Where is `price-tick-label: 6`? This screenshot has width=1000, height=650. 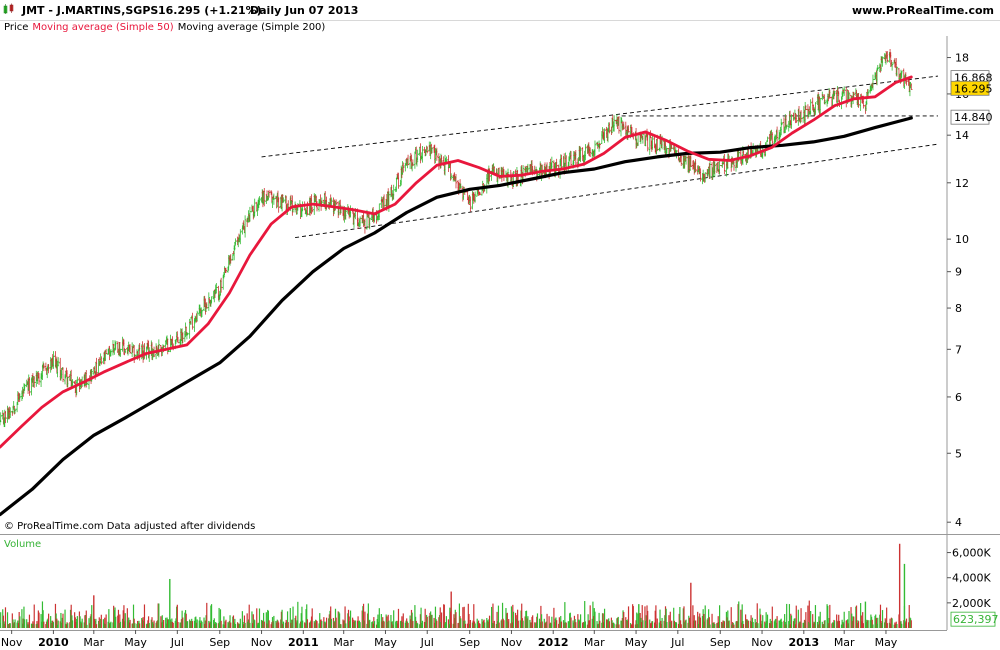
price-tick-label: 6 is located at coordinates (958, 397).